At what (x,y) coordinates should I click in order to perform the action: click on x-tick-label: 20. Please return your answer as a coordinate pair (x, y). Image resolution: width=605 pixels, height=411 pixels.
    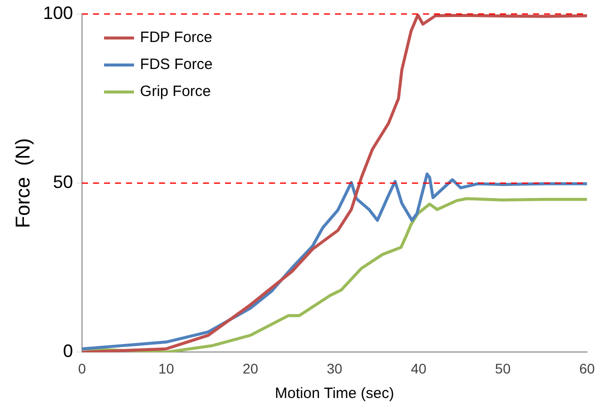
    Looking at the image, I should click on (250, 368).